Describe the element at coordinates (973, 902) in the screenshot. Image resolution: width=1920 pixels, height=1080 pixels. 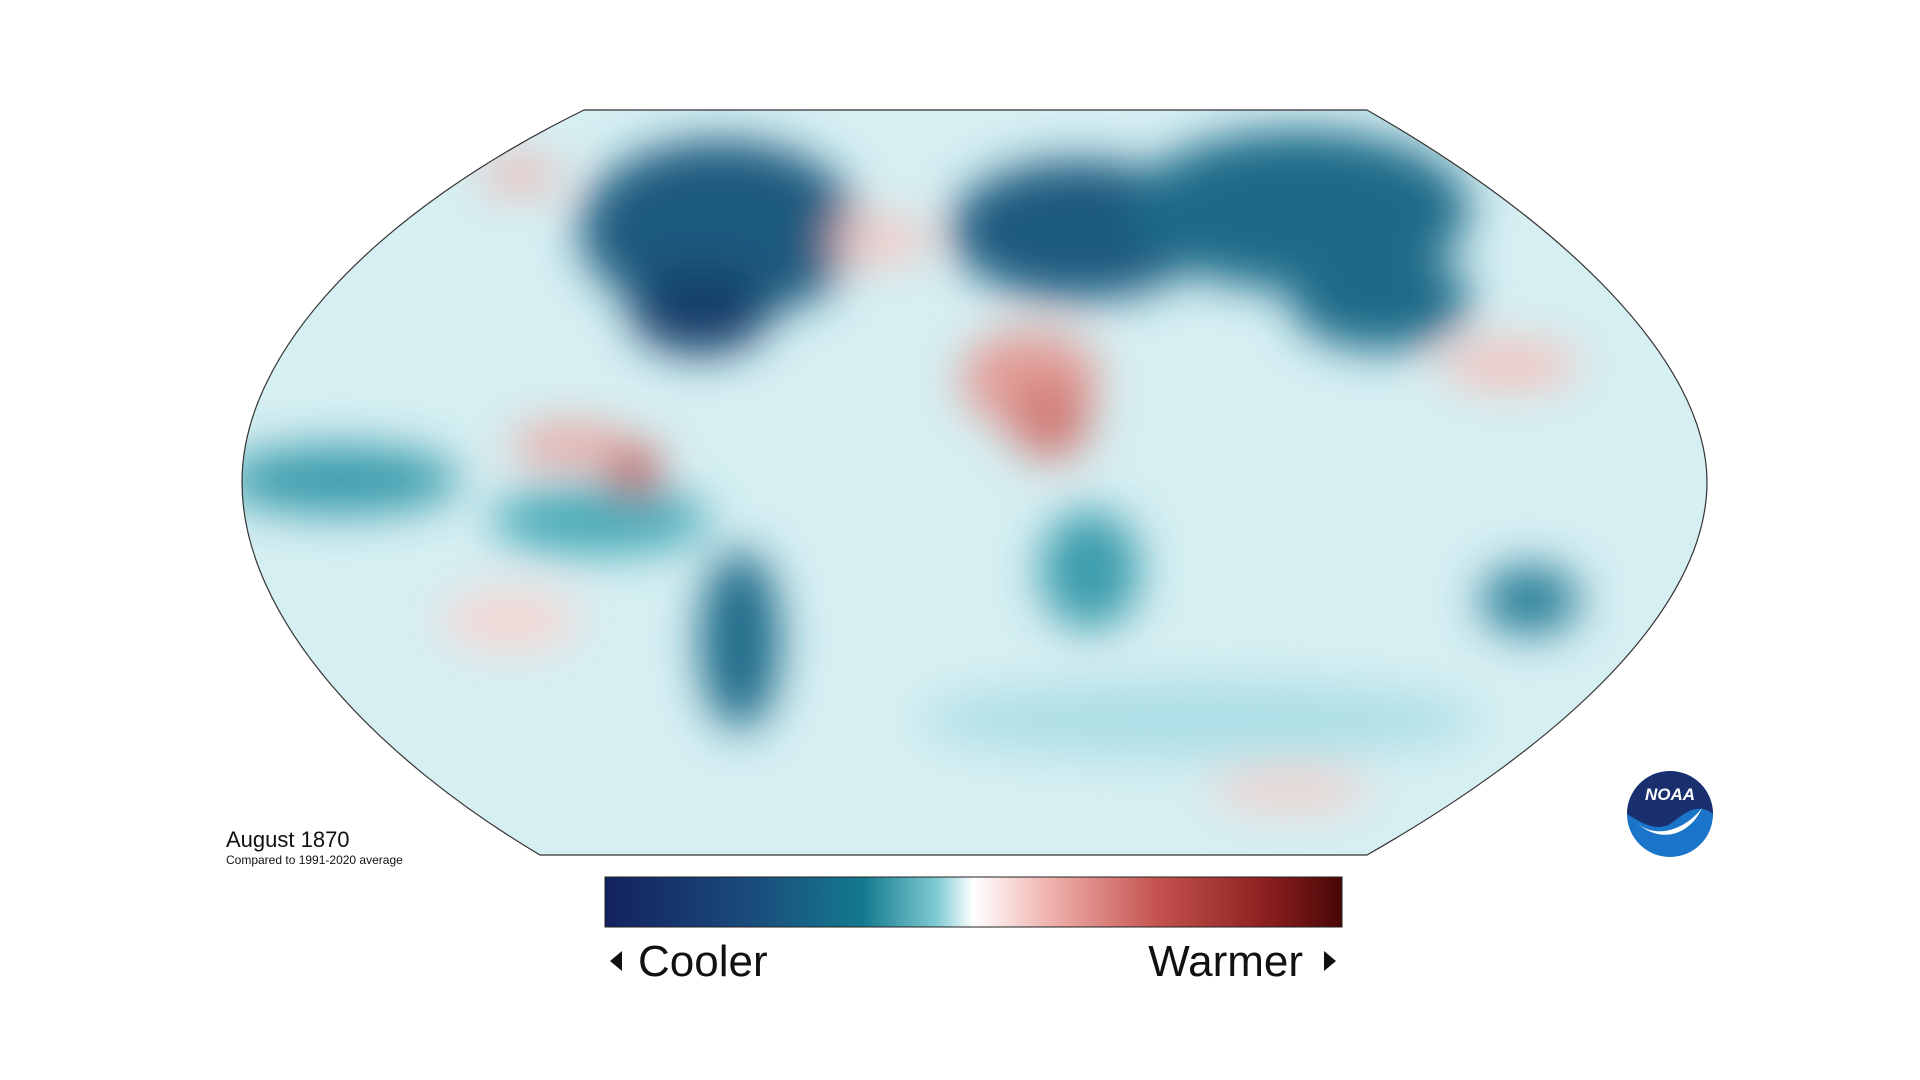
I see `color-bar` at that location.